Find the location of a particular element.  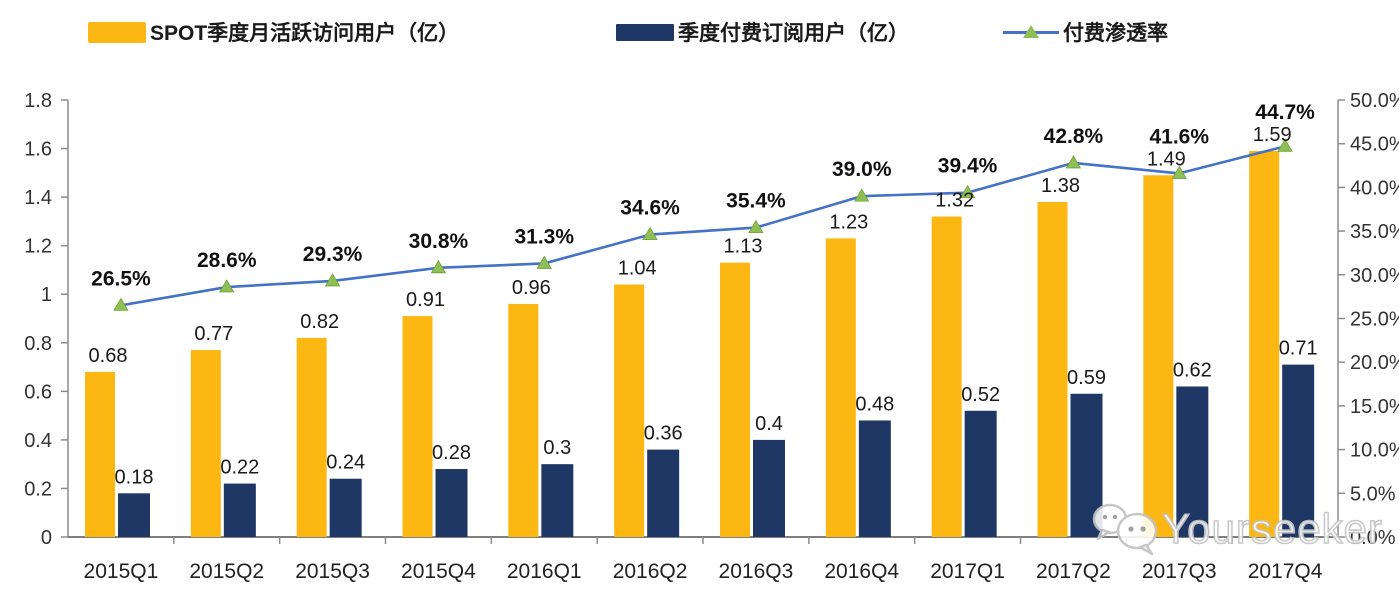

subscribers-bar-label: 0.36 is located at coordinates (663, 434).